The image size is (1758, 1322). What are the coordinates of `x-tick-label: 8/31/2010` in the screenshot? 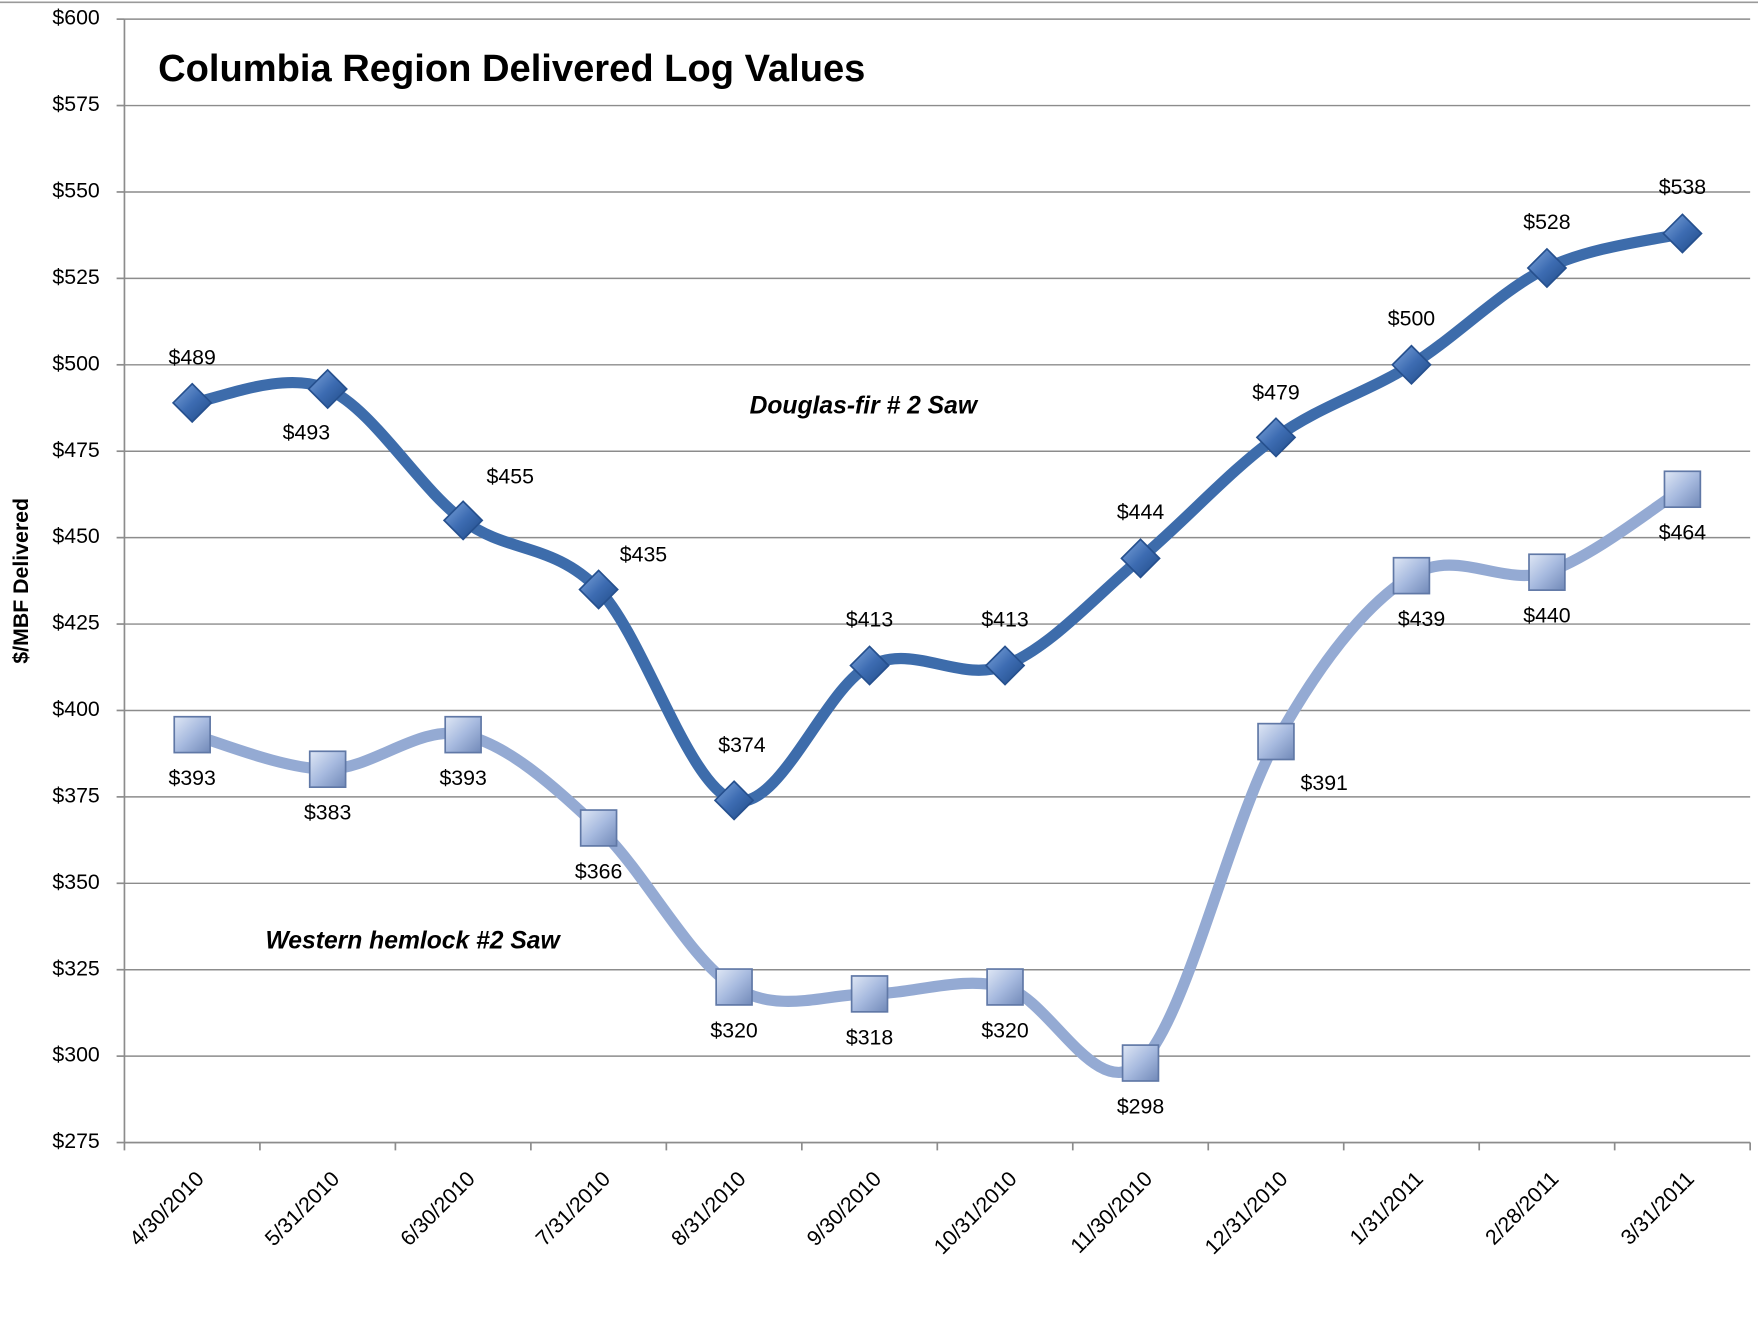 It's located at (709, 1209).